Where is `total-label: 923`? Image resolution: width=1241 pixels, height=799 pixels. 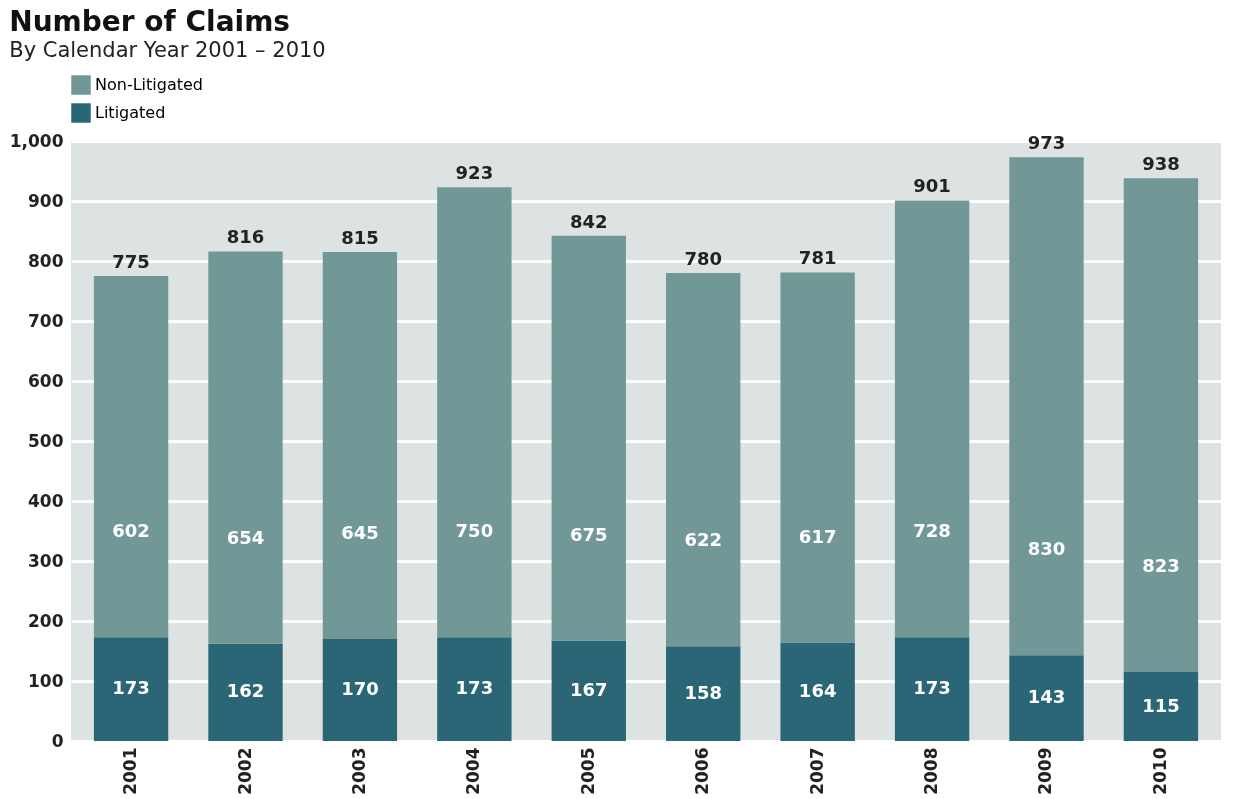 total-label: 923 is located at coordinates (474, 173).